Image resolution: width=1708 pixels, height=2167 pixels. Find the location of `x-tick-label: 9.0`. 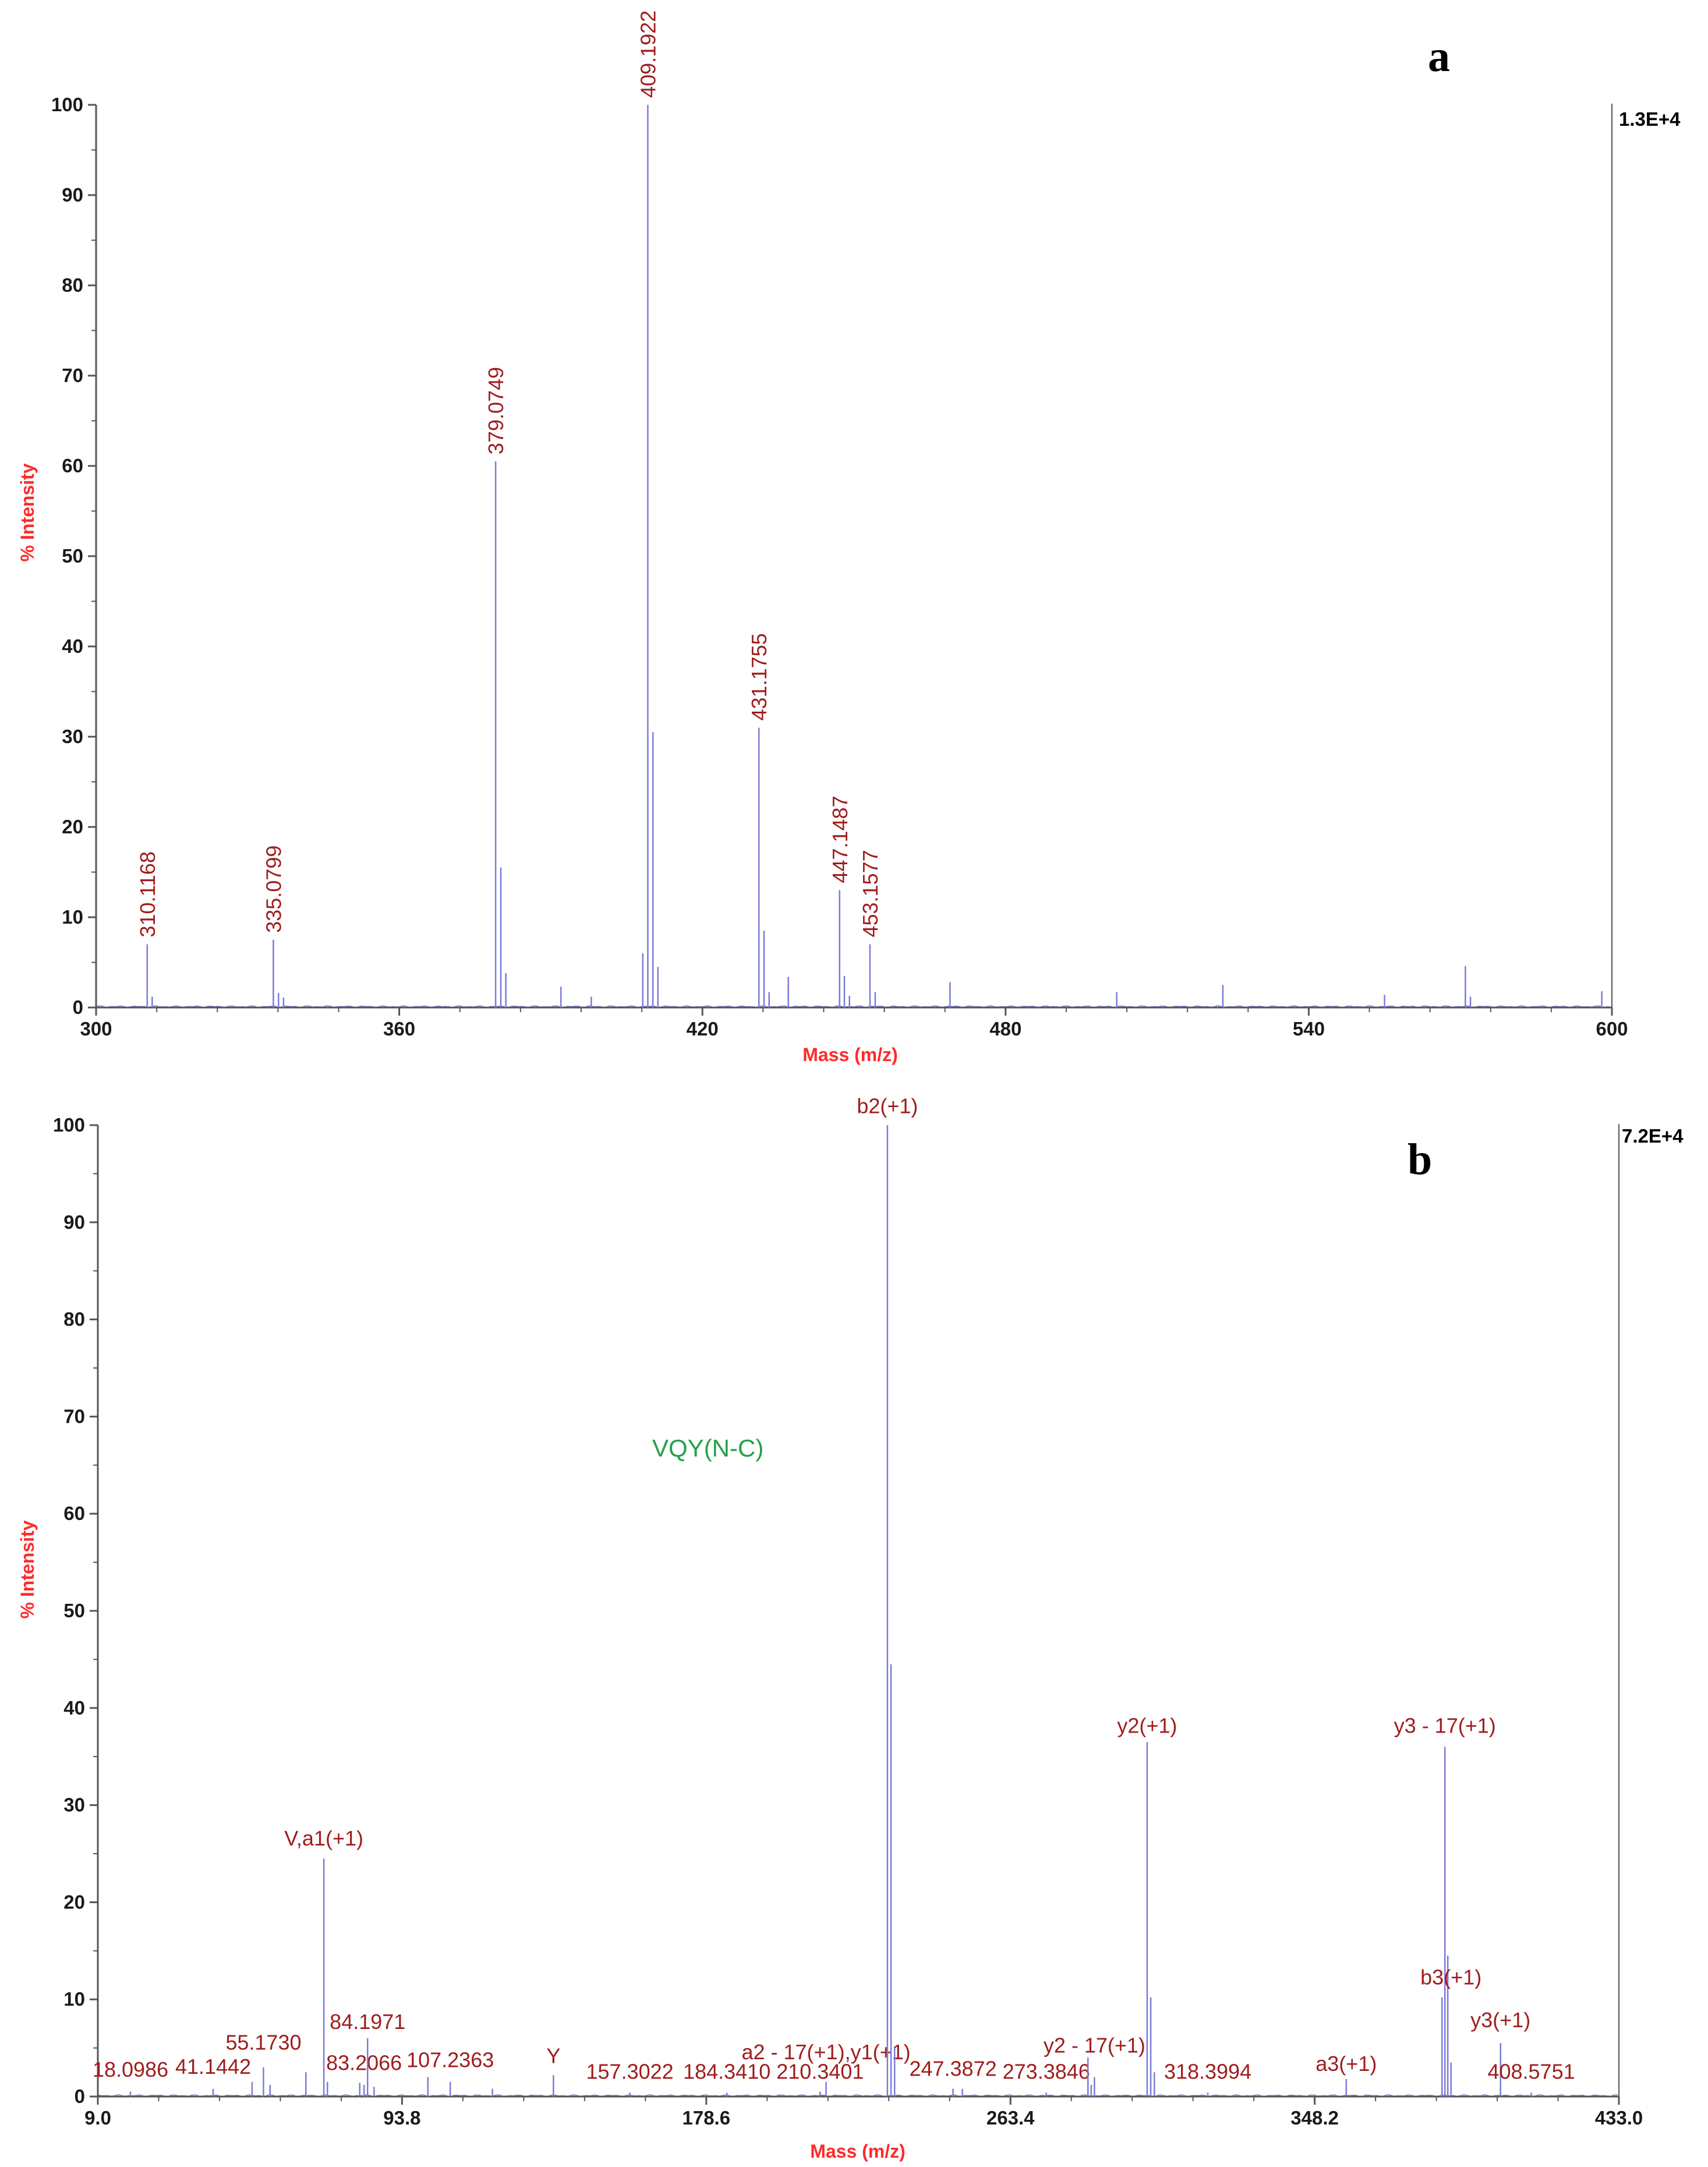

x-tick-label: 9.0 is located at coordinates (97, 2118).